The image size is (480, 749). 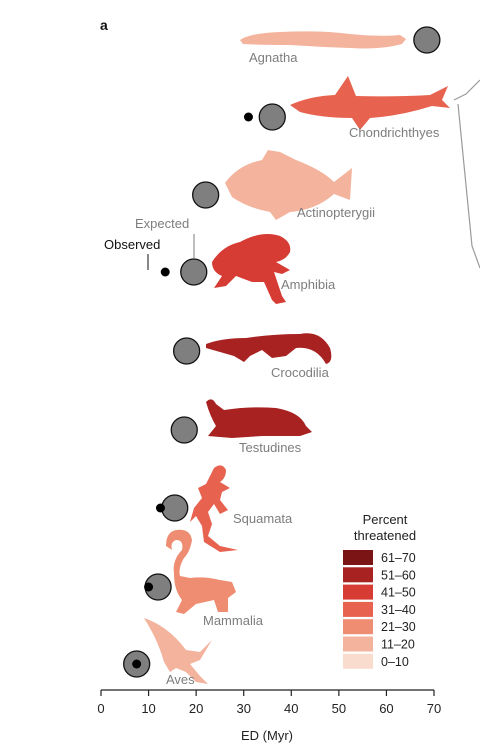 I want to click on observed-annotation: Observed, so click(x=132, y=244).